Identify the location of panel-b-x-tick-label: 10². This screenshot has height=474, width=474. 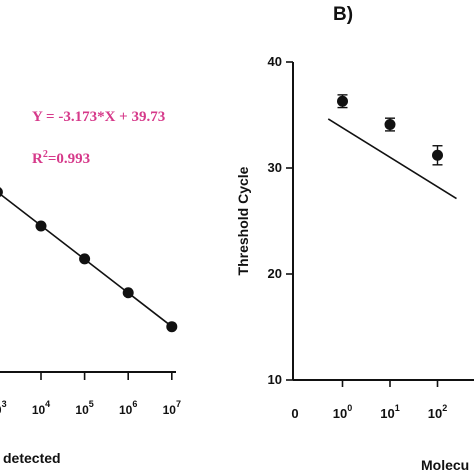
(437, 412).